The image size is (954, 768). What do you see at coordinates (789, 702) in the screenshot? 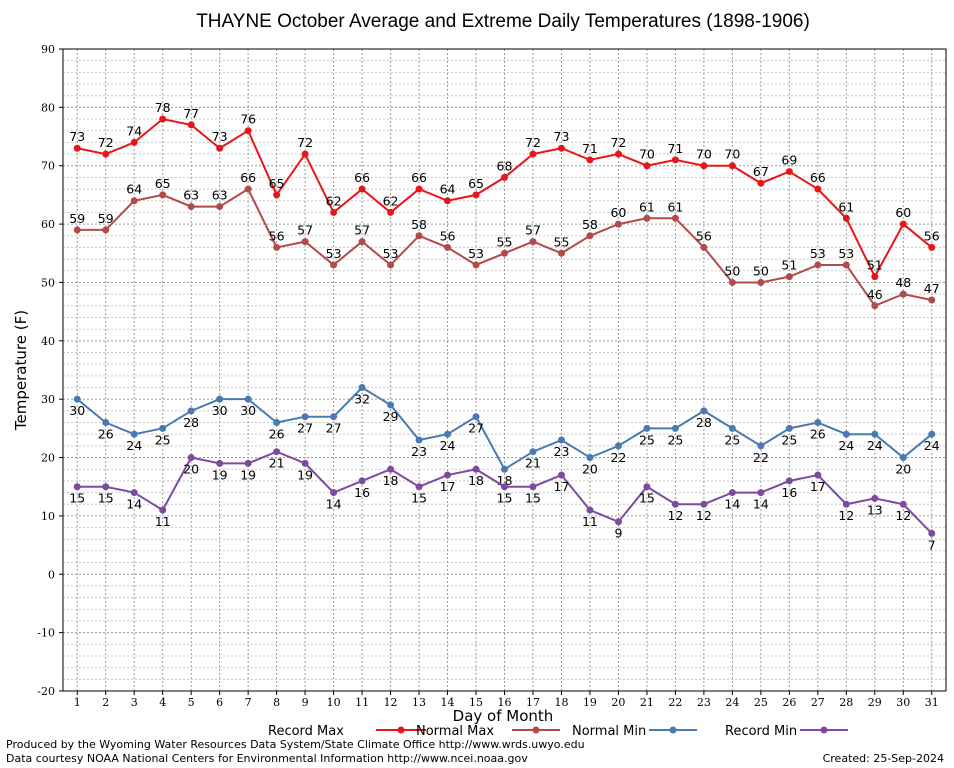
I see `x-tick-label: 26` at bounding box center [789, 702].